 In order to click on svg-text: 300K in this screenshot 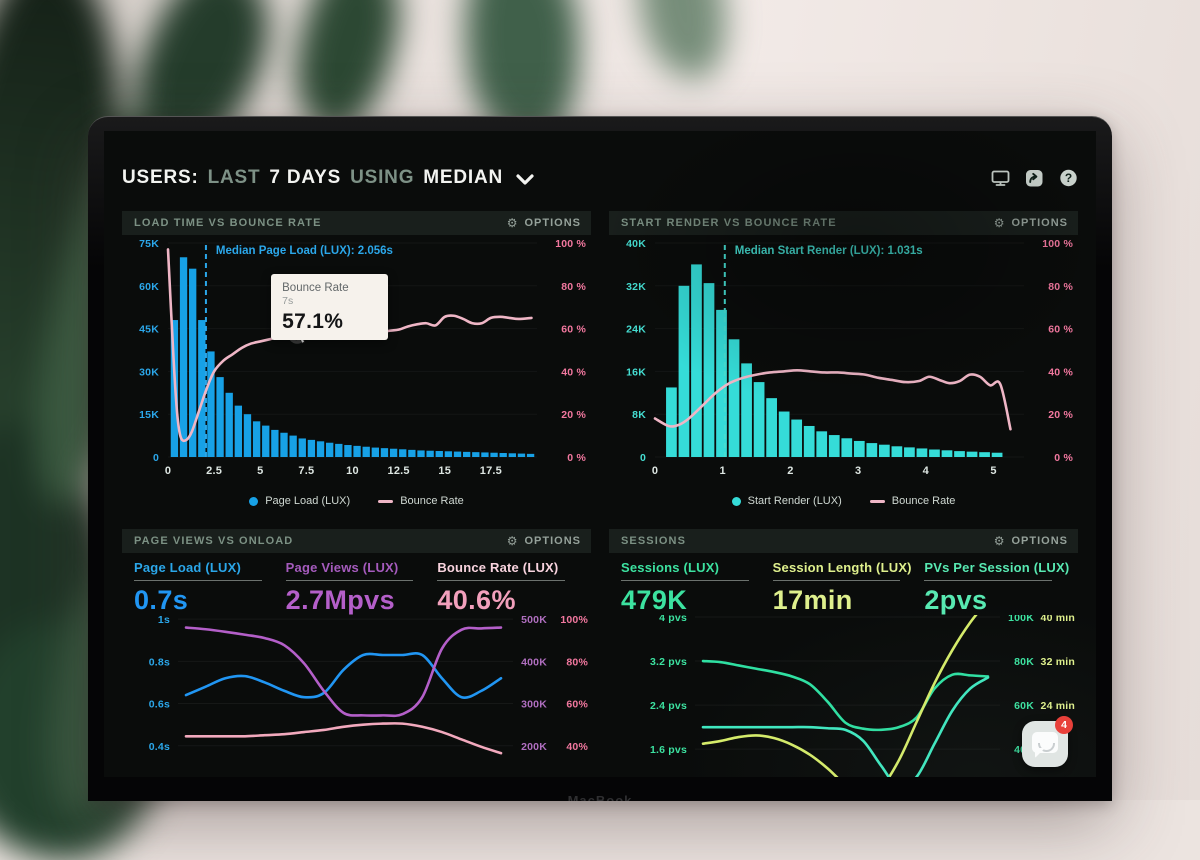, I will do `click(534, 705)`.